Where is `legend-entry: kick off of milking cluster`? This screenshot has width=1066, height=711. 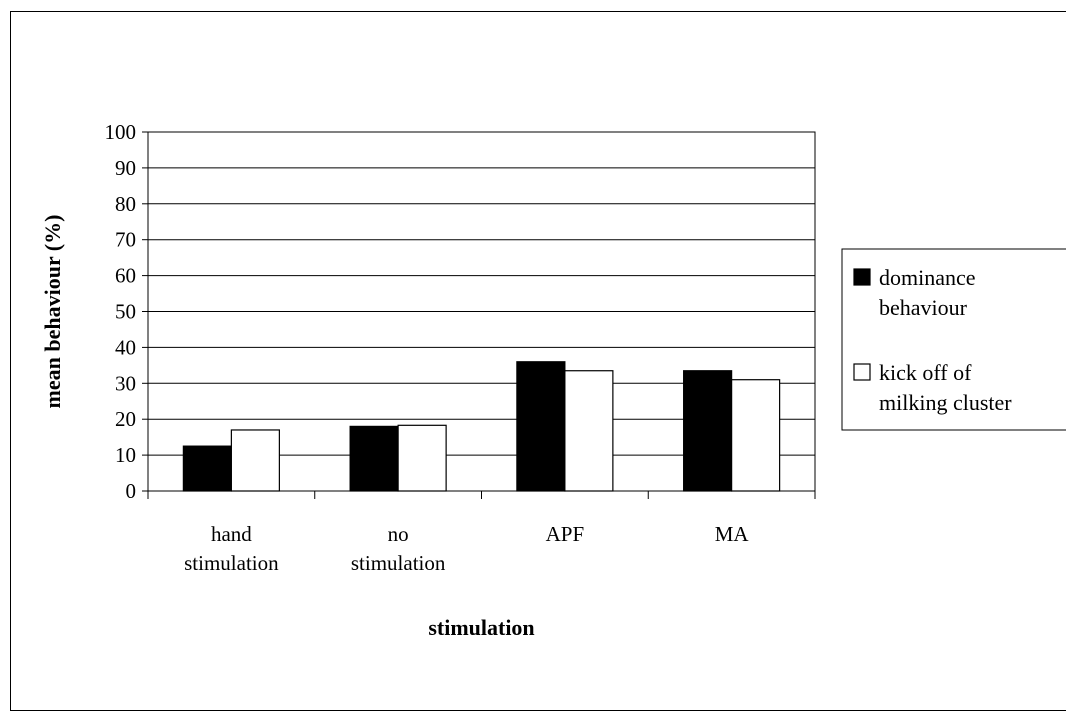 legend-entry: kick off of milking cluster is located at coordinates (945, 387).